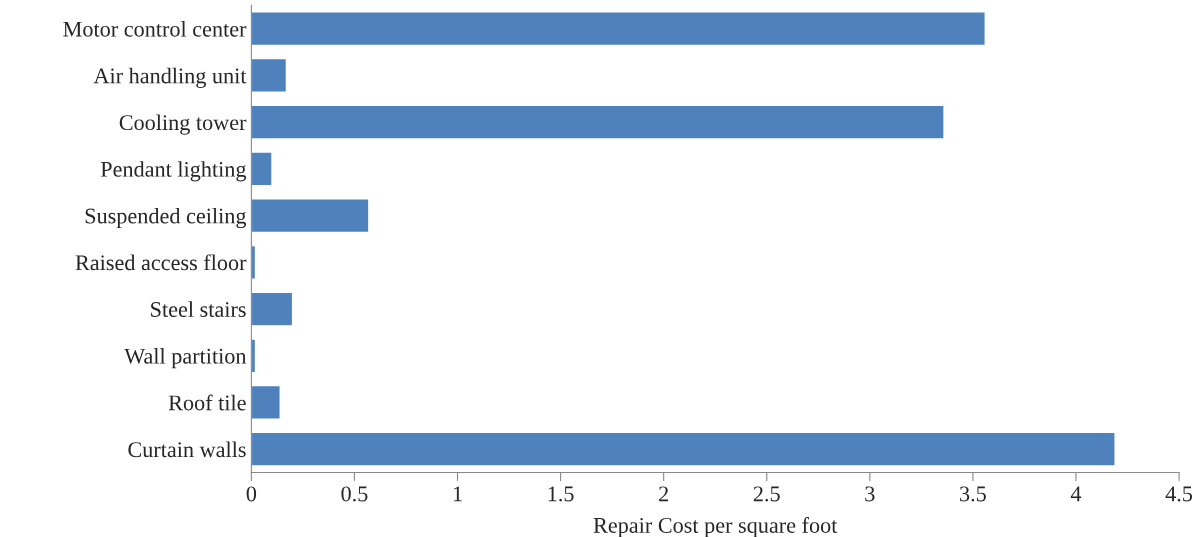 This screenshot has width=1197, height=537. I want to click on x-tick-label: 3, so click(870, 494).